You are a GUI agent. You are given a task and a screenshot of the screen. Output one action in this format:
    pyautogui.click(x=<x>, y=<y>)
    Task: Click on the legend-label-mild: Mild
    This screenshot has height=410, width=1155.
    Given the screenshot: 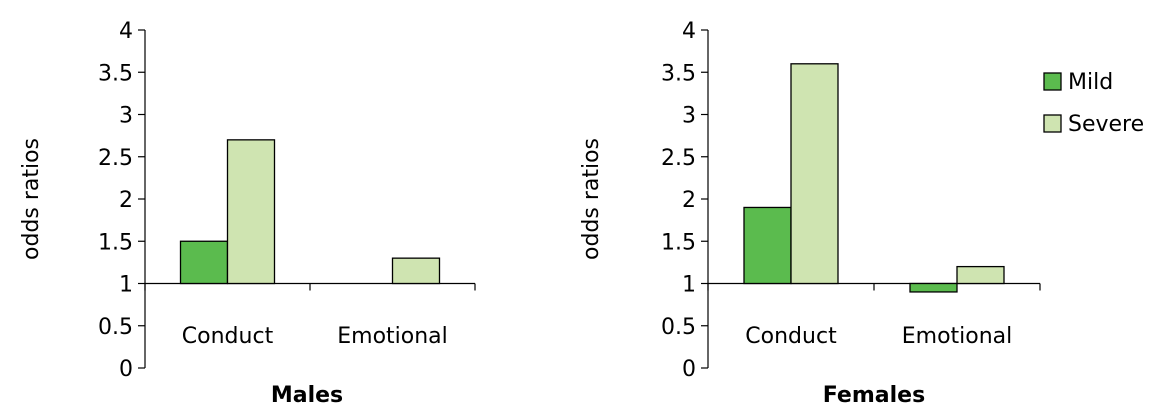 What is the action you would take?
    pyautogui.click(x=1090, y=82)
    